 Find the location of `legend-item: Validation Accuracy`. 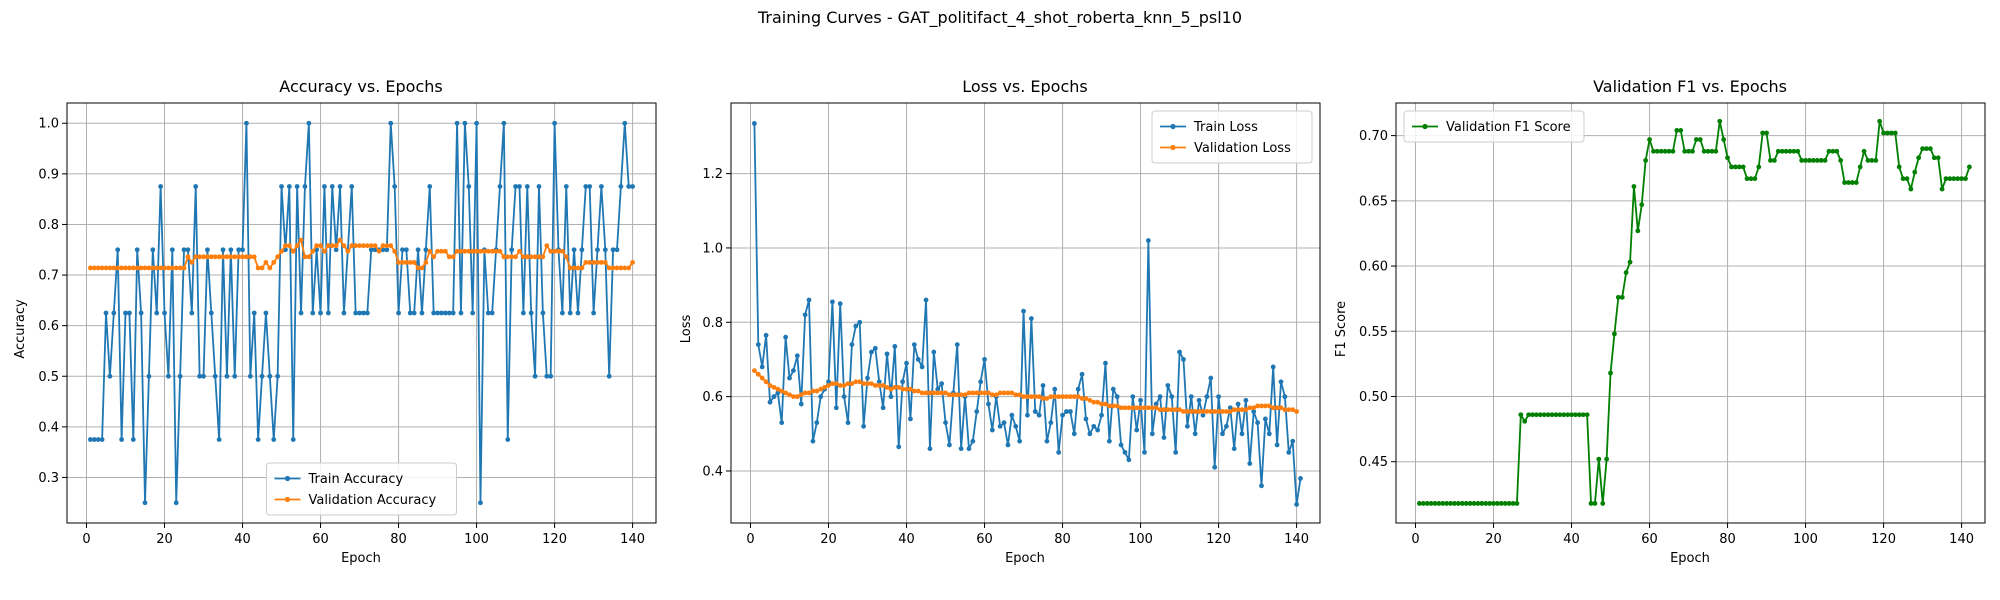

legend-item: Validation Accuracy is located at coordinates (355, 500).